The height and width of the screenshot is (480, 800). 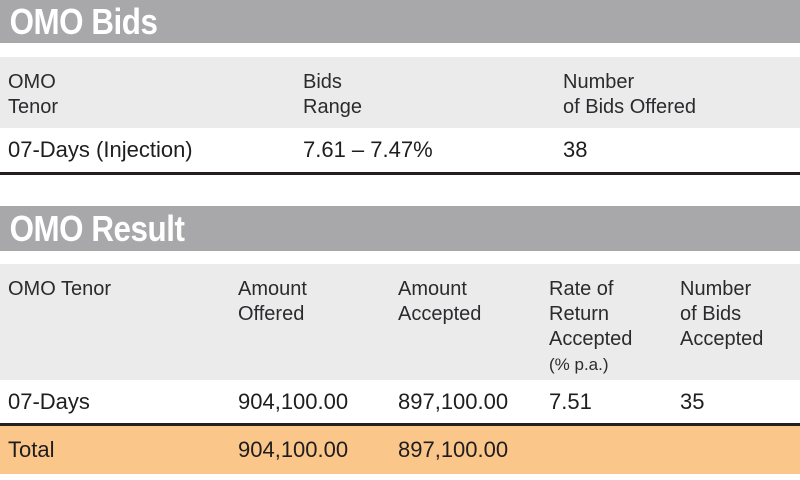 I want to click on bids-header-number-offered: Number of Bids Offered, so click(x=681, y=99).